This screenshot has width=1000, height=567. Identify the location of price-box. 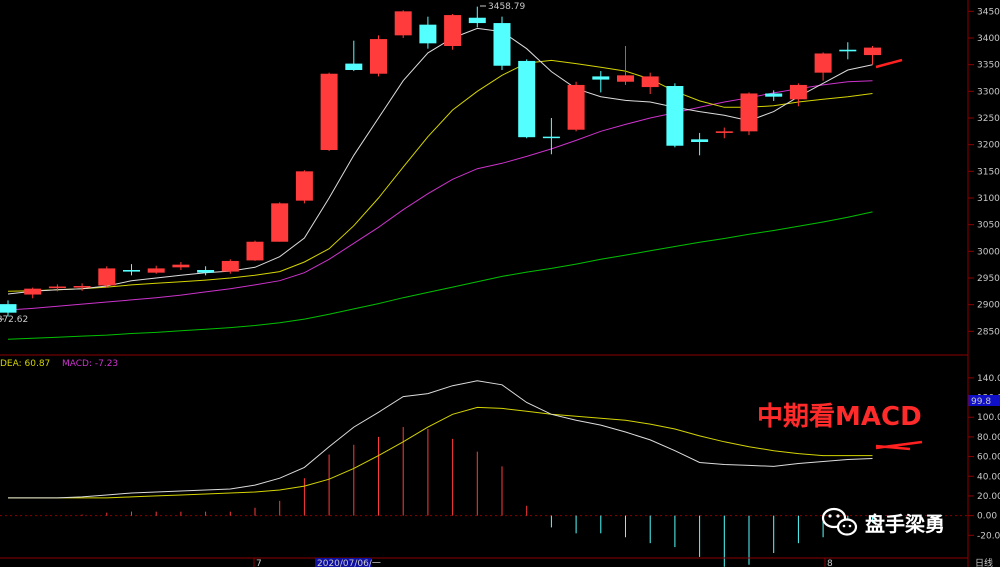
(984, 400).